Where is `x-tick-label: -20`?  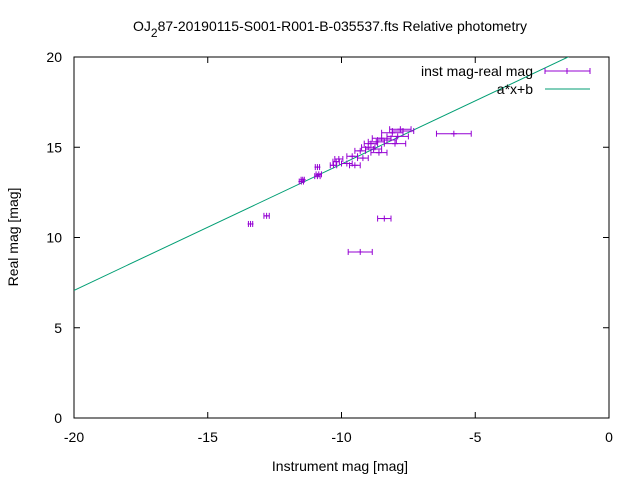 x-tick-label: -20 is located at coordinates (74, 437).